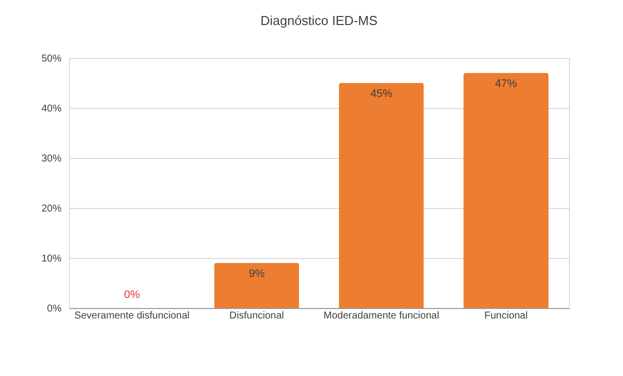 The height and width of the screenshot is (376, 623). Describe the element at coordinates (382, 316) in the screenshot. I see `x-tick-label: Moderadamente funcional` at that location.